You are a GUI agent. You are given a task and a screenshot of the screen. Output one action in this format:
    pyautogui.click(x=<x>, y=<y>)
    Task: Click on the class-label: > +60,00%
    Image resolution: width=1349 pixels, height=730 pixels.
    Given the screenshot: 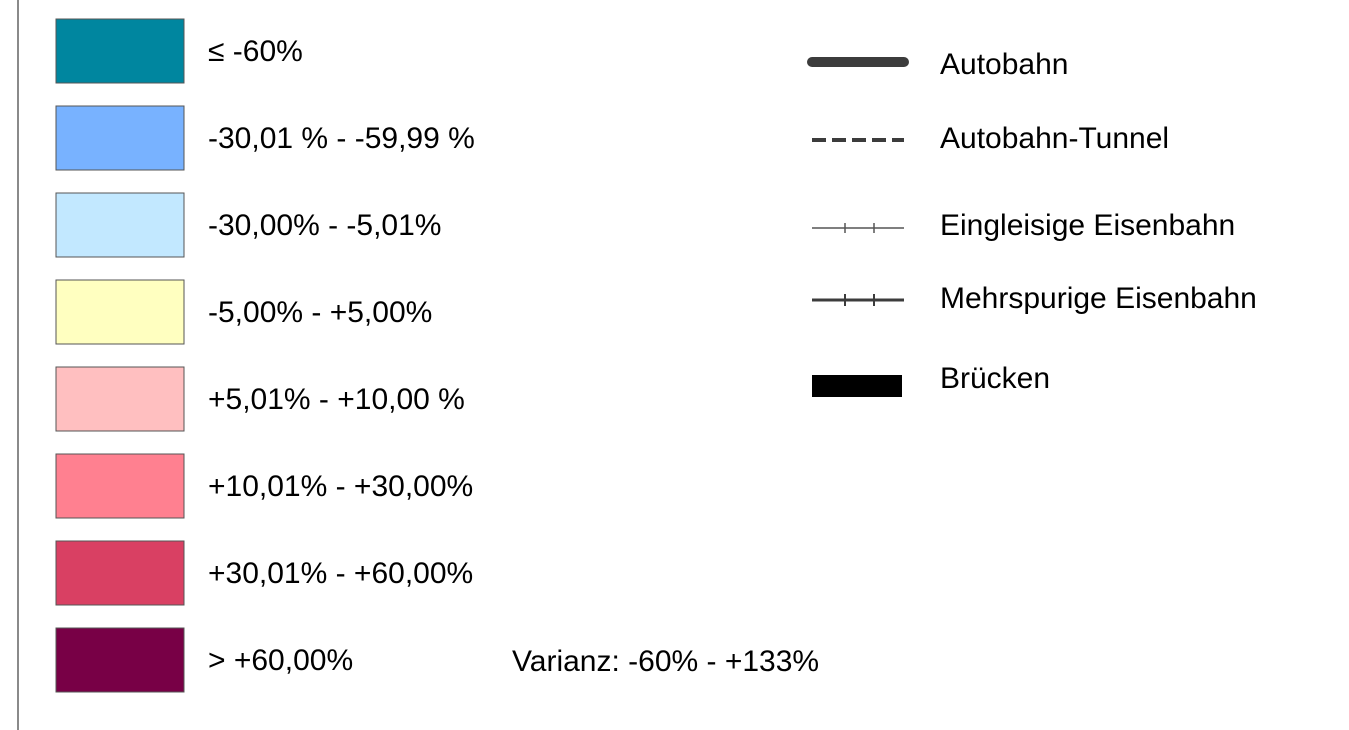 What is the action you would take?
    pyautogui.click(x=280, y=660)
    